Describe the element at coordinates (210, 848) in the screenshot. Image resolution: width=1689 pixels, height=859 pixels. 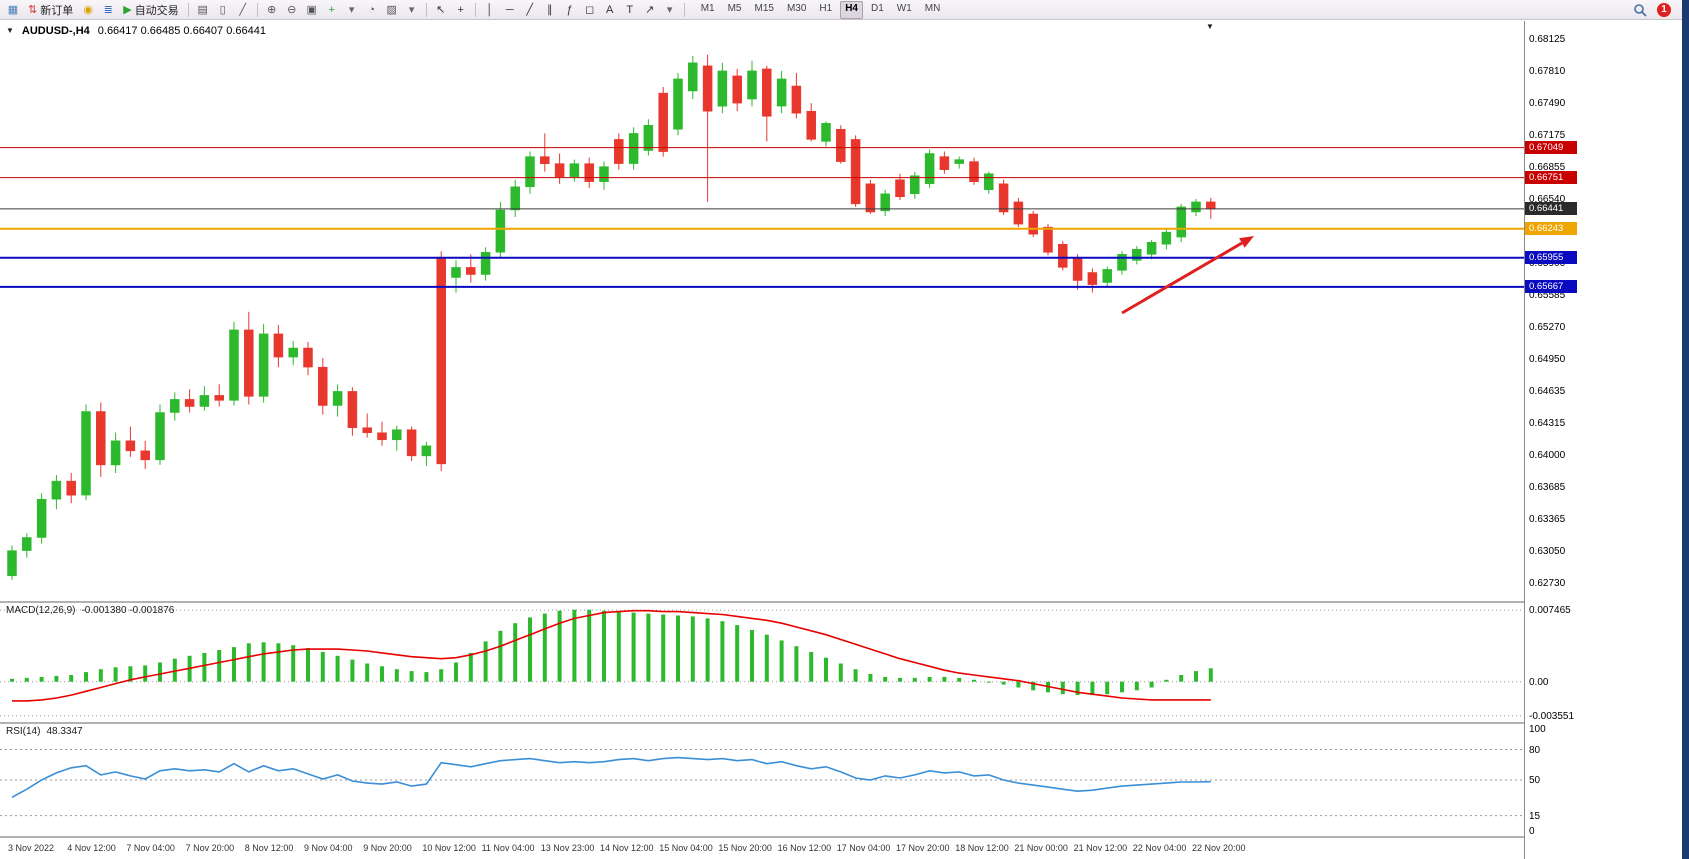
I see `time-label: 7 Nov 20:00` at that location.